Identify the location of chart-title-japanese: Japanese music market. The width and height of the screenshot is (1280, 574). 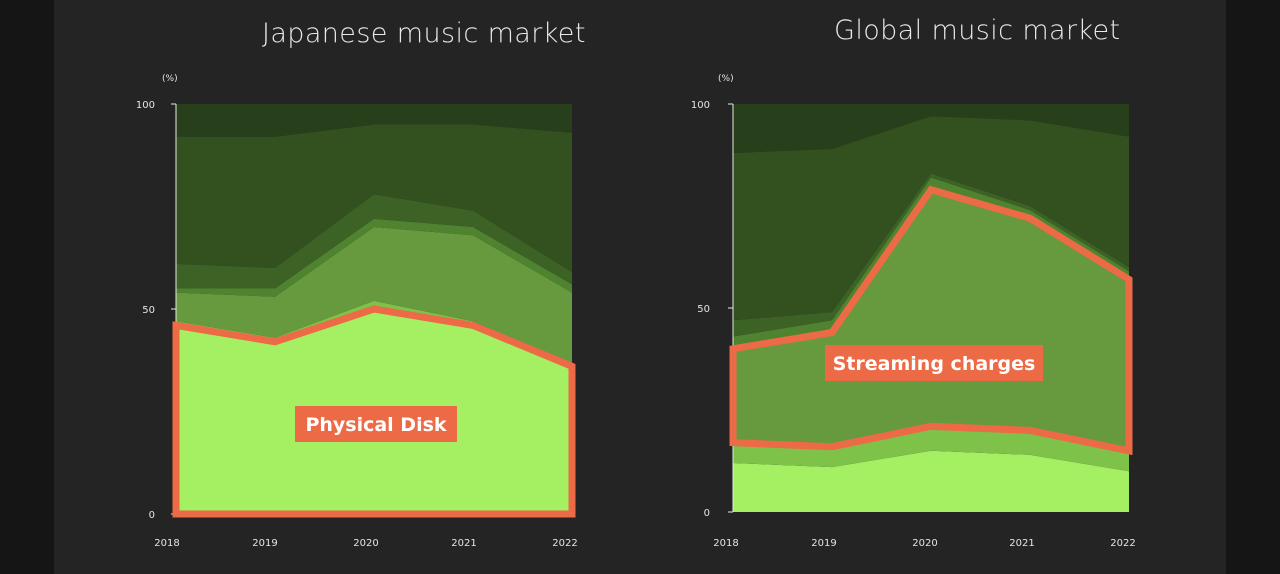
(424, 33).